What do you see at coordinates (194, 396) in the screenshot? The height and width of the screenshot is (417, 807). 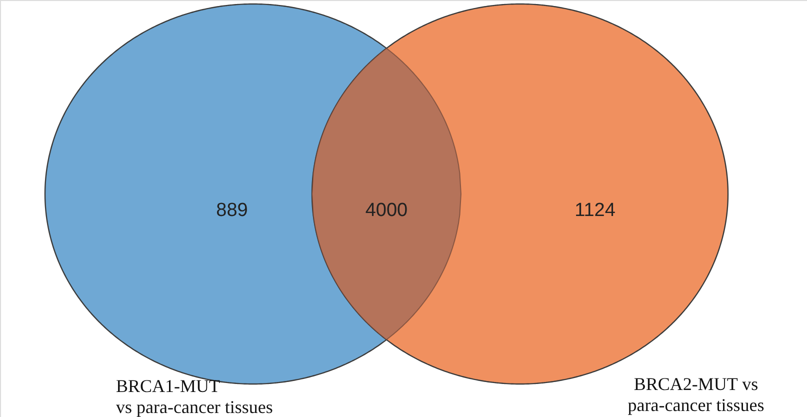 I see `category-label: BRCA1-MUT vs para-cancer tissues` at bounding box center [194, 396].